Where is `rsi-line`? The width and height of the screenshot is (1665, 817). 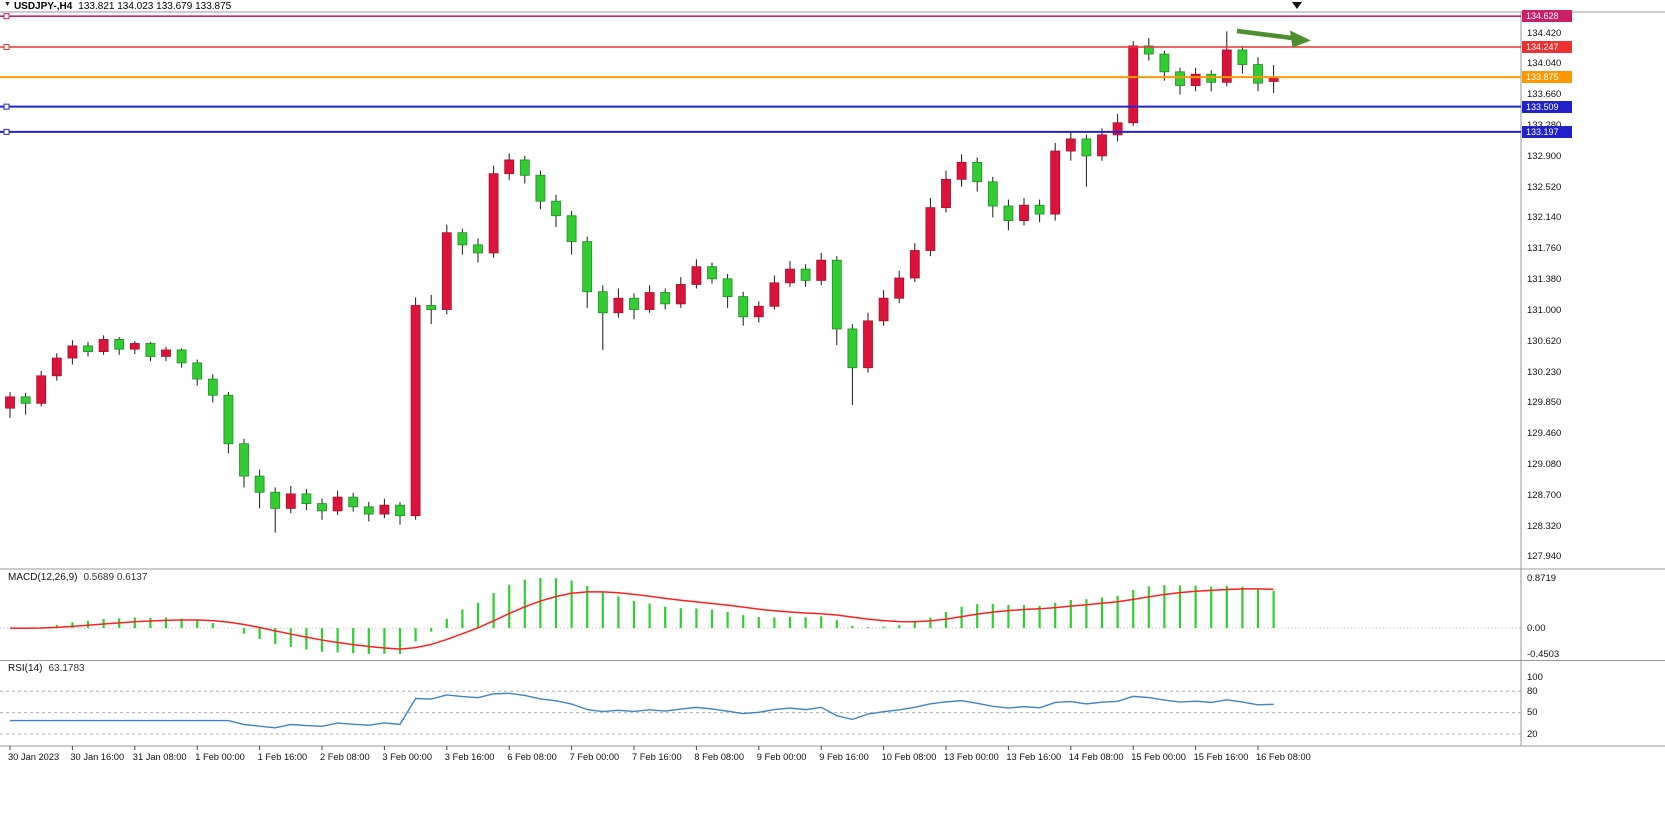
rsi-line is located at coordinates (642, 710).